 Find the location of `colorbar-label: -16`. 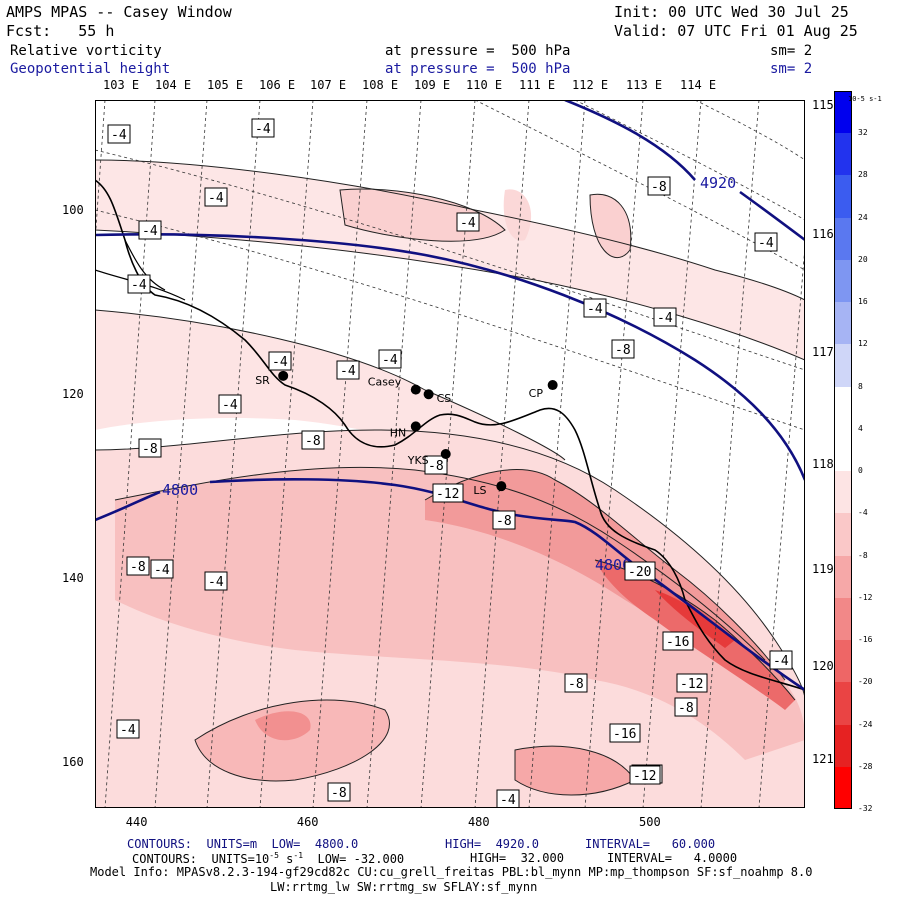

colorbar-label: -16 is located at coordinates (865, 640).